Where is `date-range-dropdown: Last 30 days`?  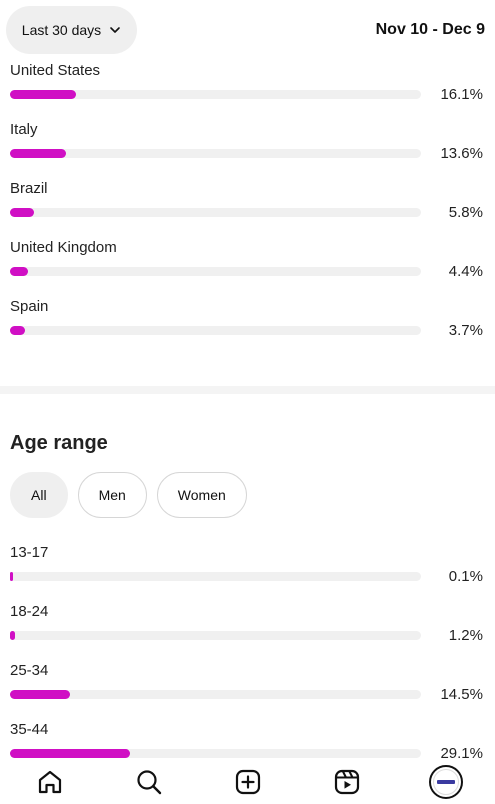 date-range-dropdown: Last 30 days is located at coordinates (71, 30).